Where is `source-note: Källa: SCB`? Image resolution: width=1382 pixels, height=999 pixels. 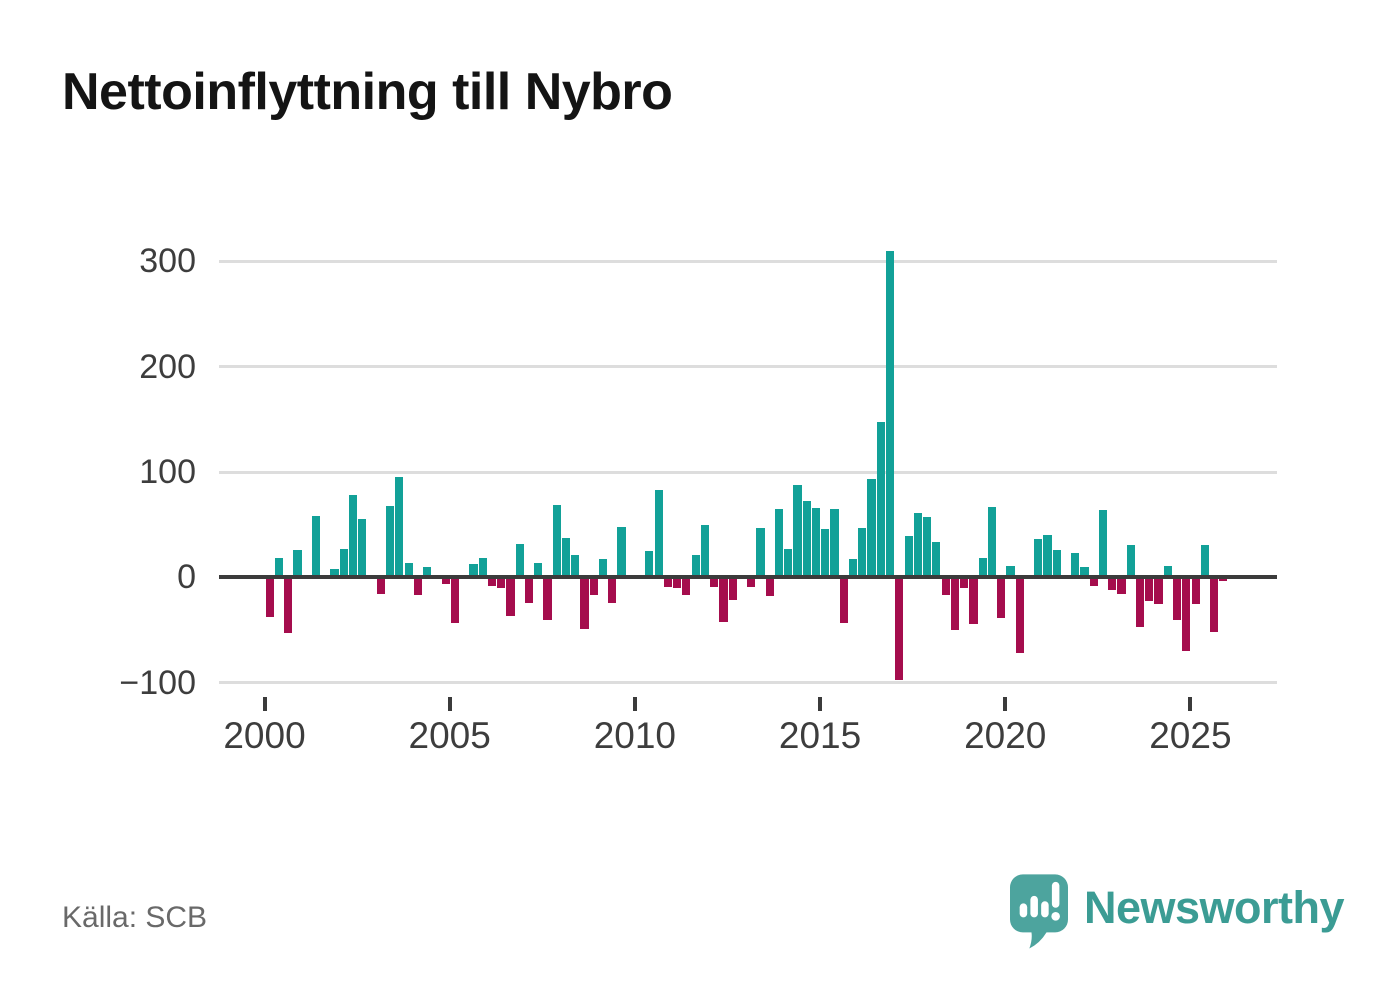 source-note: Källa: SCB is located at coordinates (135, 917).